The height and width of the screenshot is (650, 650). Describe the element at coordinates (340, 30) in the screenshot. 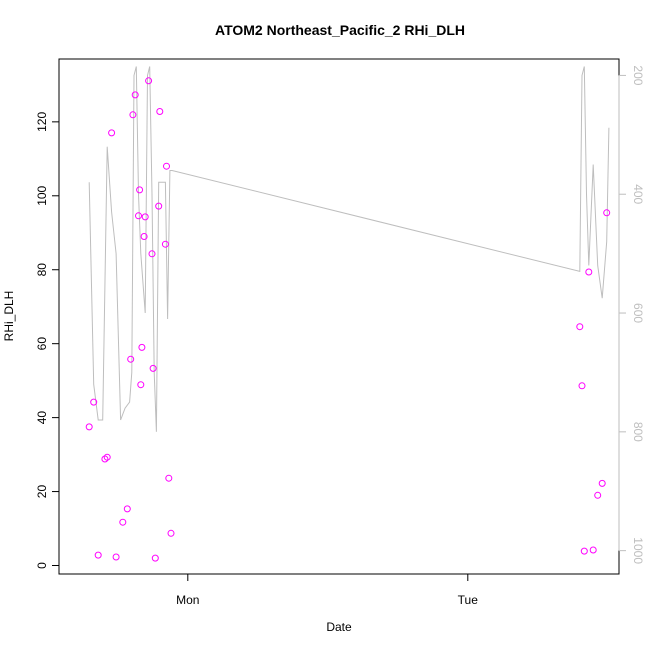

I see `chart-title: ATOM2 Northeast_Pacific_2 RHi_DLH` at that location.